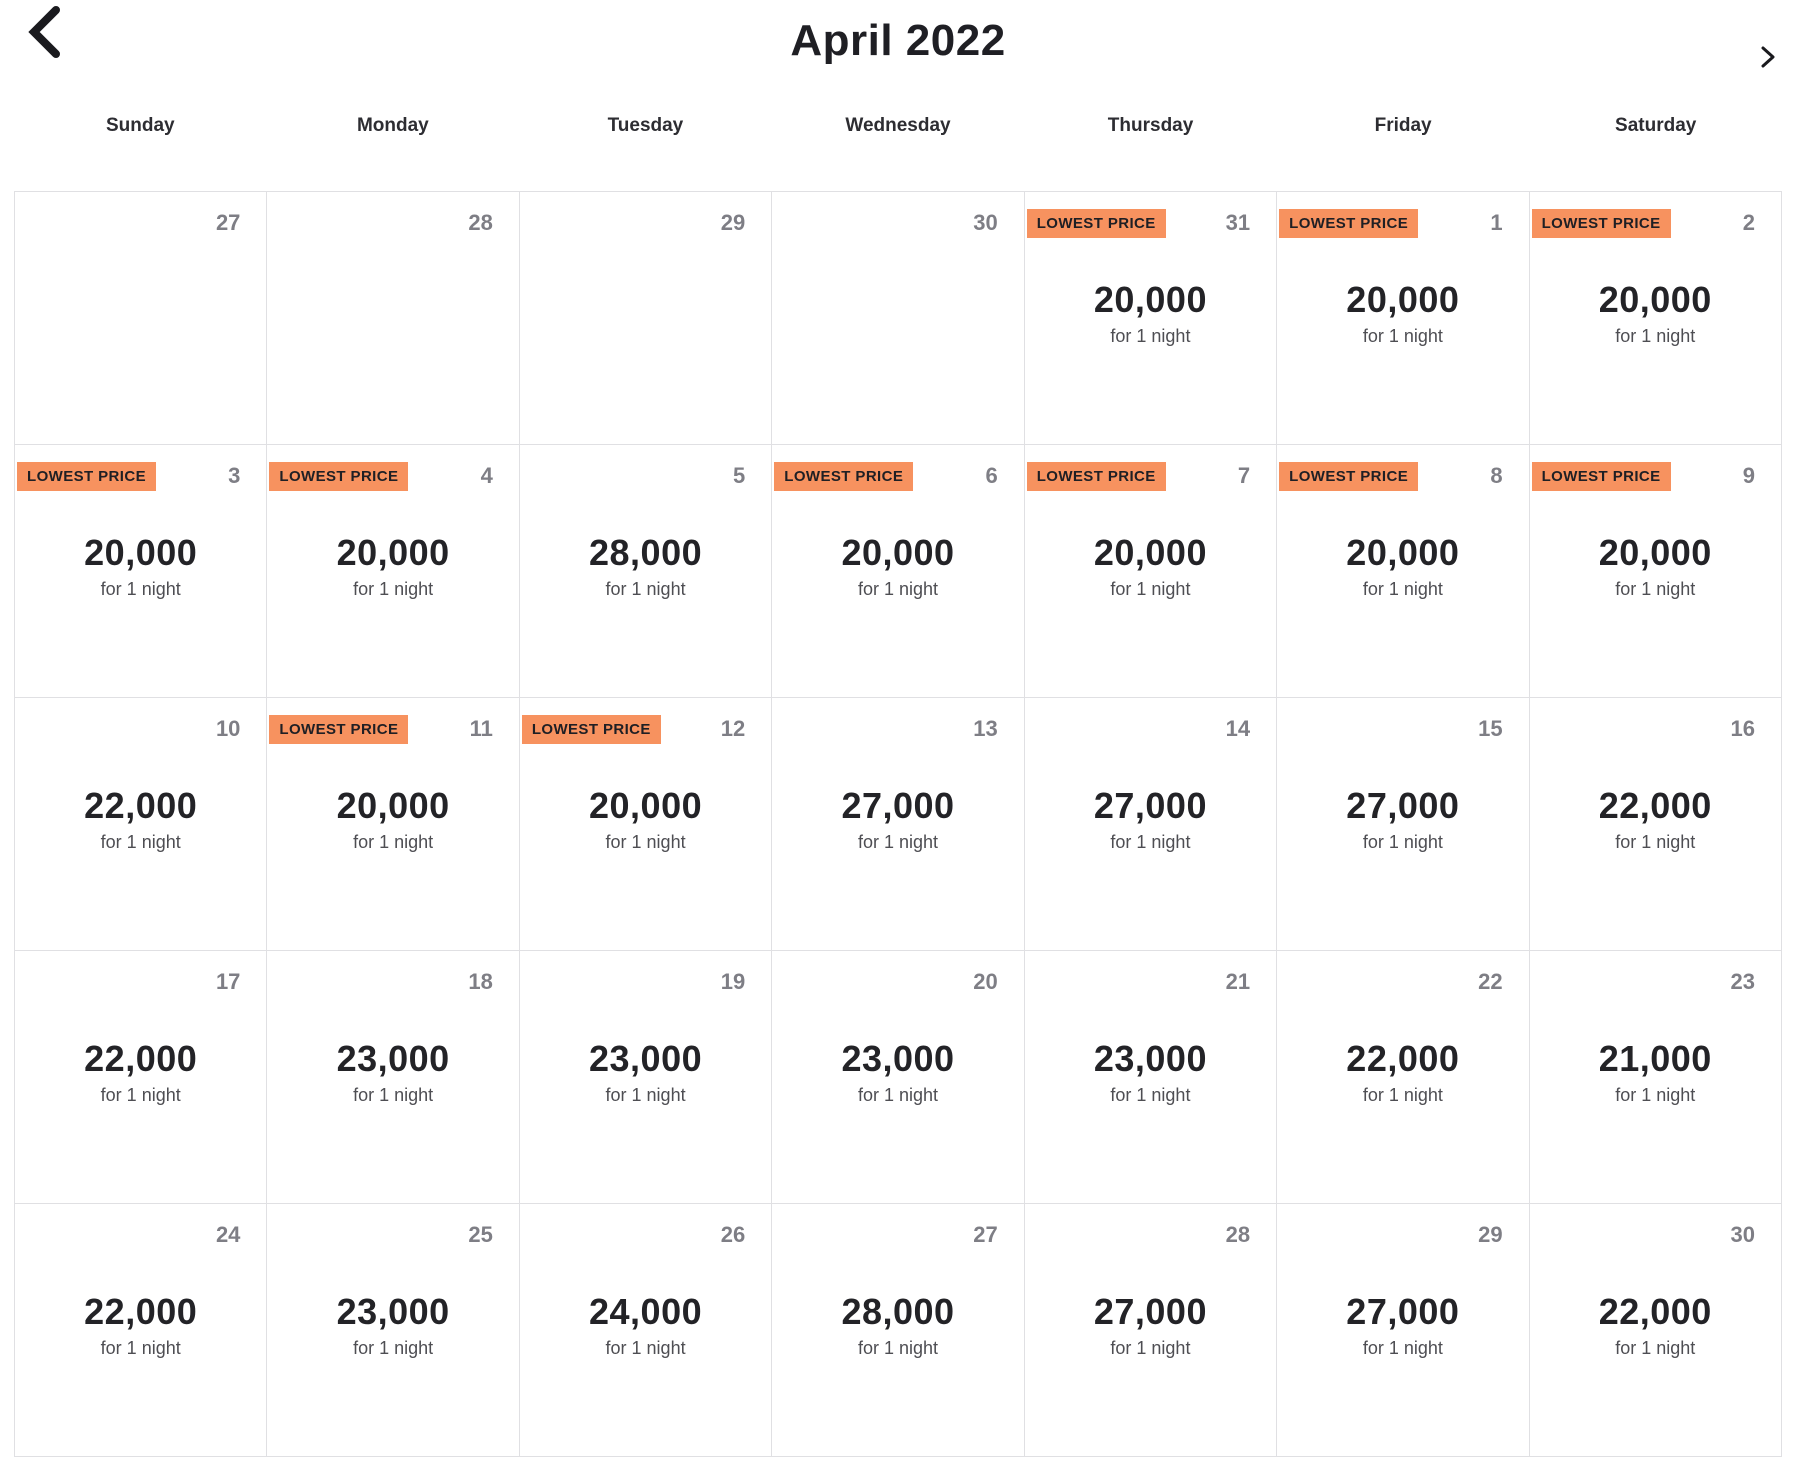  What do you see at coordinates (1490, 981) in the screenshot?
I see `date-number: 22` at bounding box center [1490, 981].